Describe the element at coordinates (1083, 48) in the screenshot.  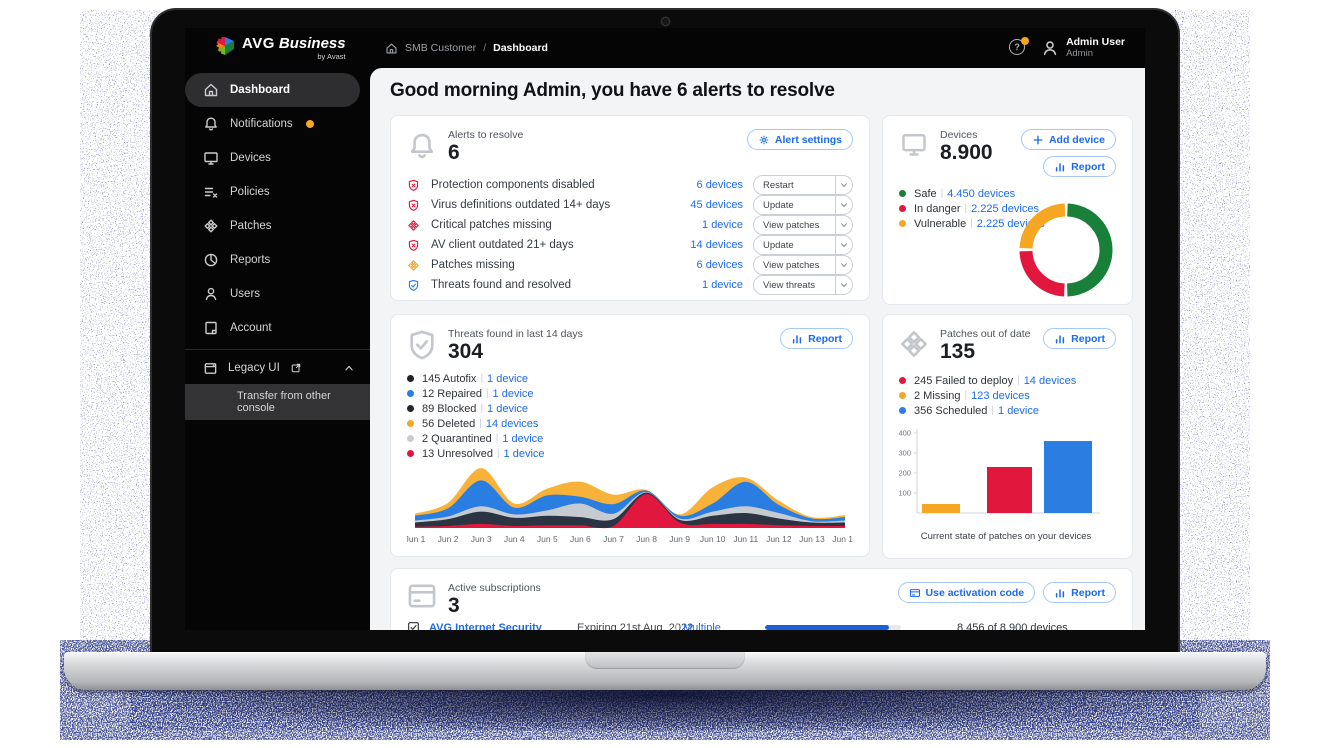
I see `user-menu: Admin User Admin` at that location.